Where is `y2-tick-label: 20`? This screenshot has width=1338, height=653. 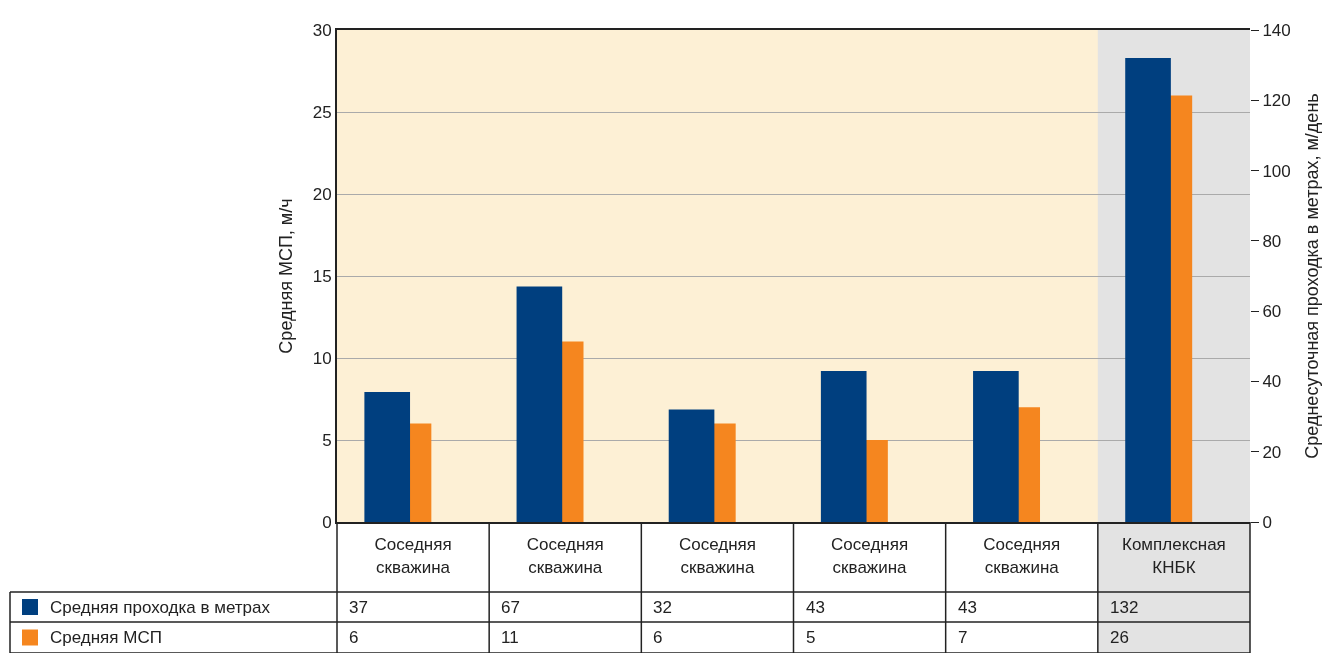 y2-tick-label: 20 is located at coordinates (1272, 452).